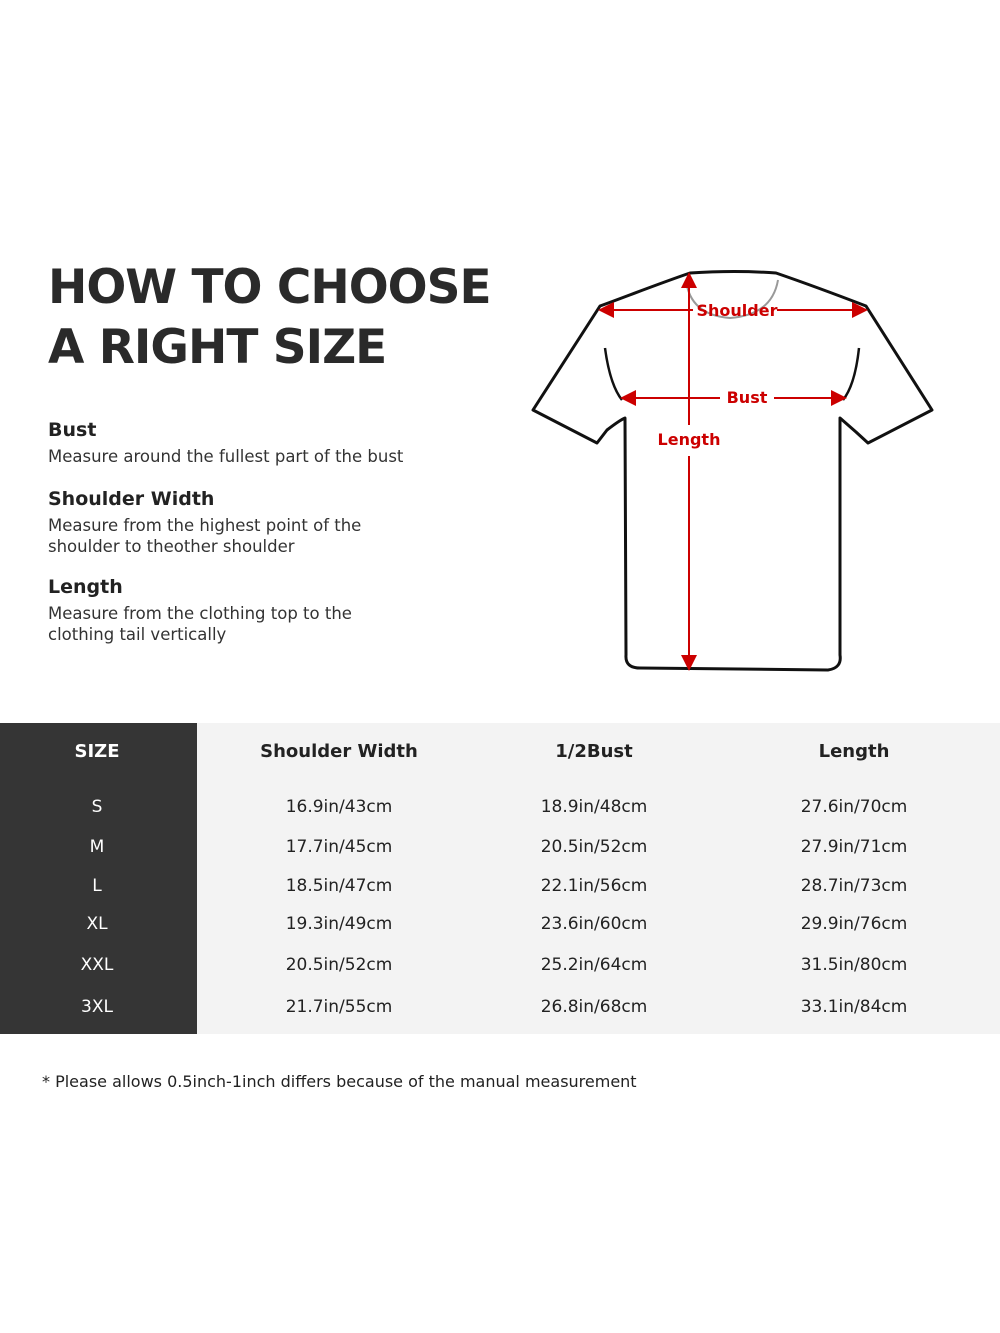  I want to click on table-cell: 18.9in/48cm, so click(594, 807).